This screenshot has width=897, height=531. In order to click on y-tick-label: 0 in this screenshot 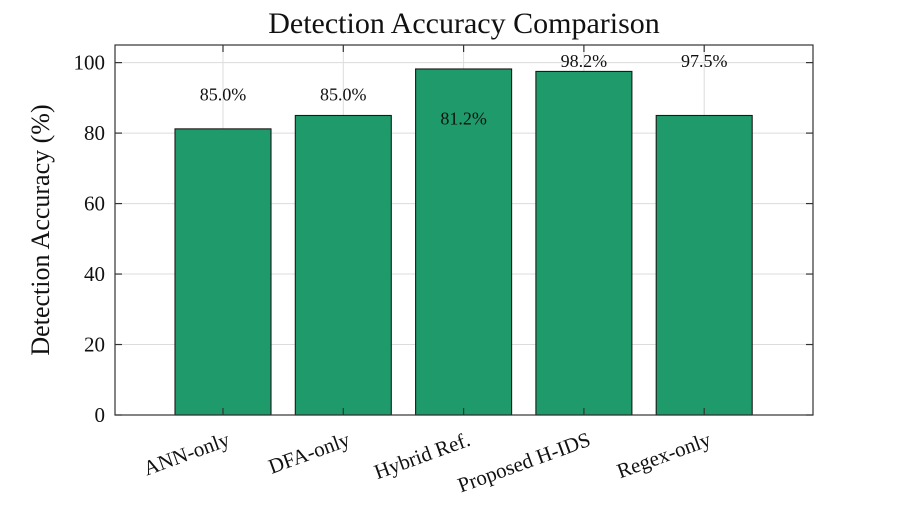, I will do `click(100, 415)`.